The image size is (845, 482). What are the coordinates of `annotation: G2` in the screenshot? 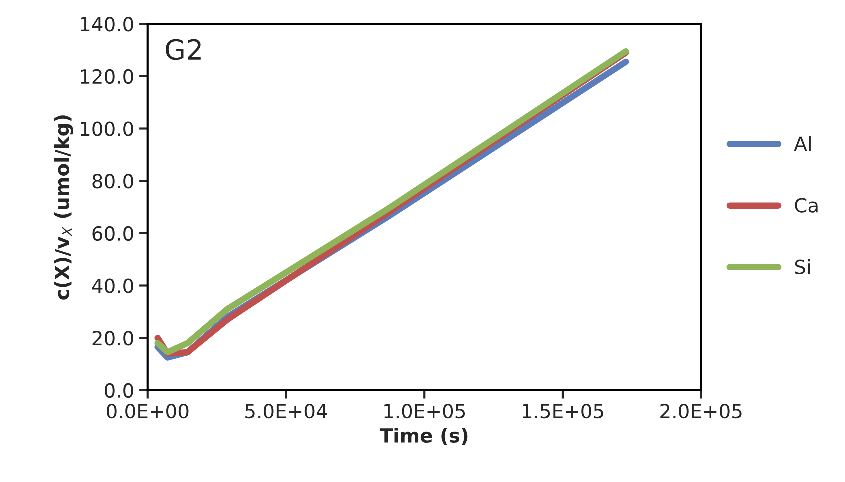 It's located at (183, 49).